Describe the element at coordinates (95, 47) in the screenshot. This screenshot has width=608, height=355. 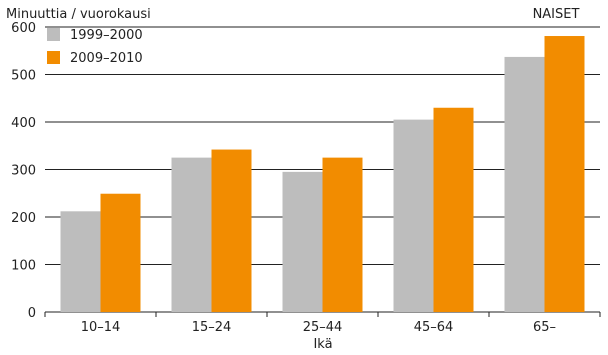
I see `legend: 1999–2000 2009–2010` at that location.